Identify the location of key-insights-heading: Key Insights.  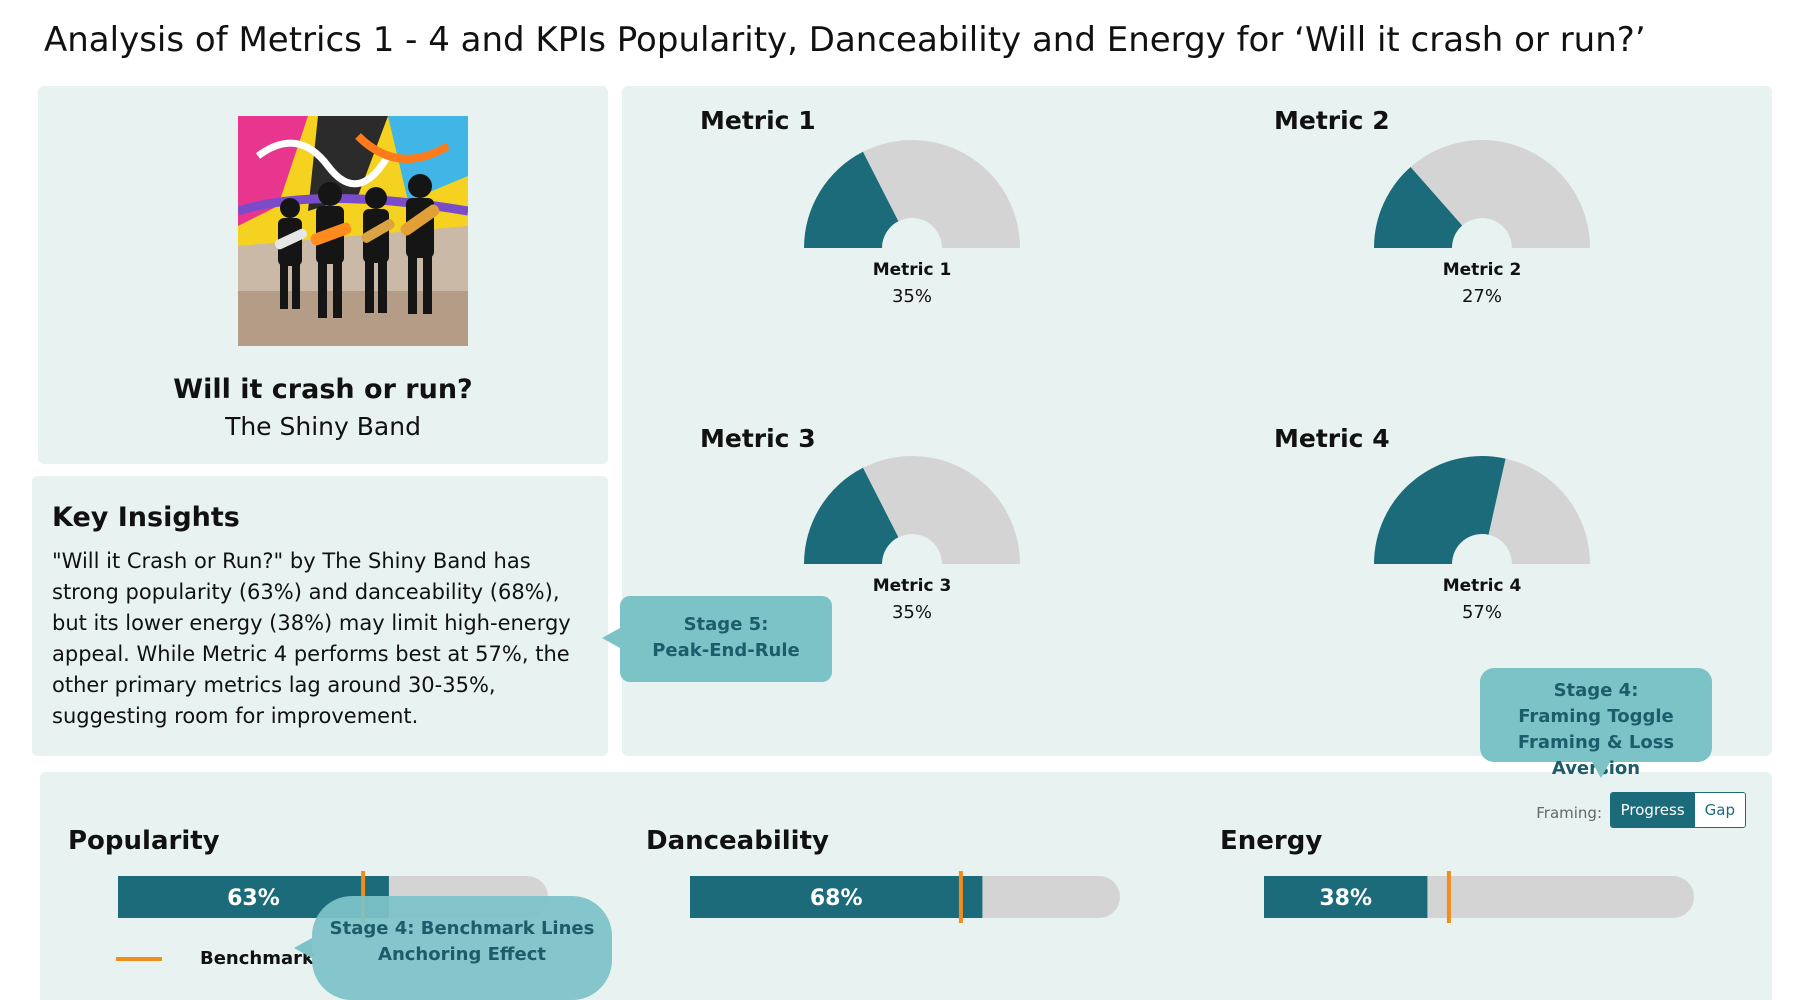
(146, 517).